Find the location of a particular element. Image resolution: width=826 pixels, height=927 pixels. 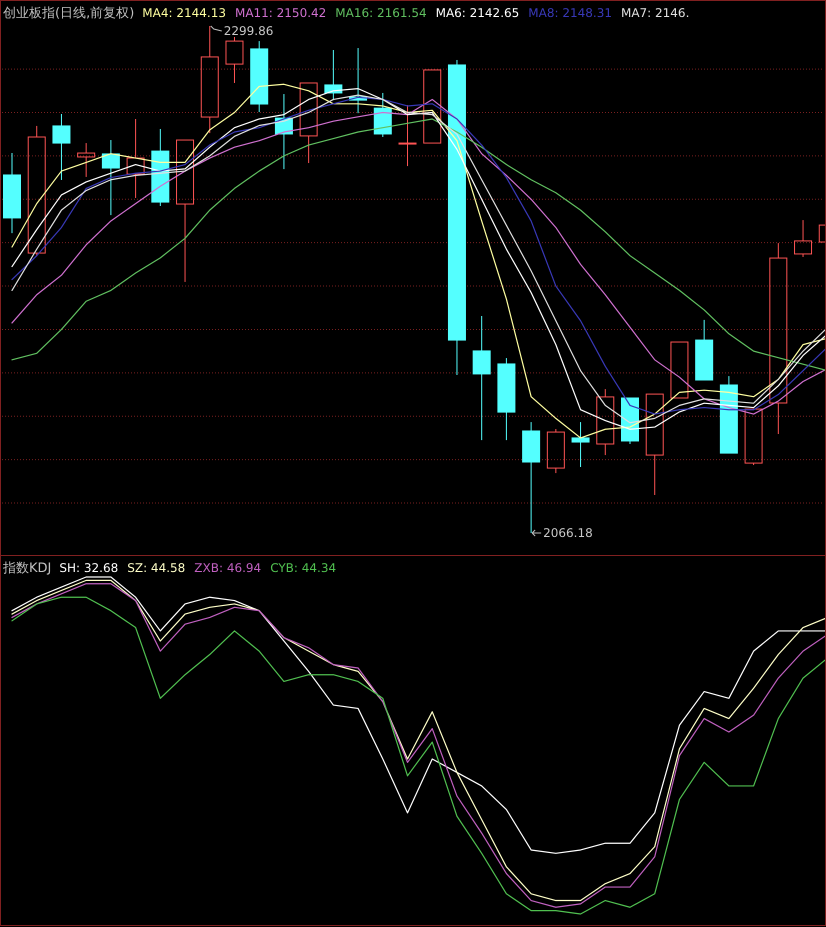

annotation: 2066.18 is located at coordinates (568, 533).